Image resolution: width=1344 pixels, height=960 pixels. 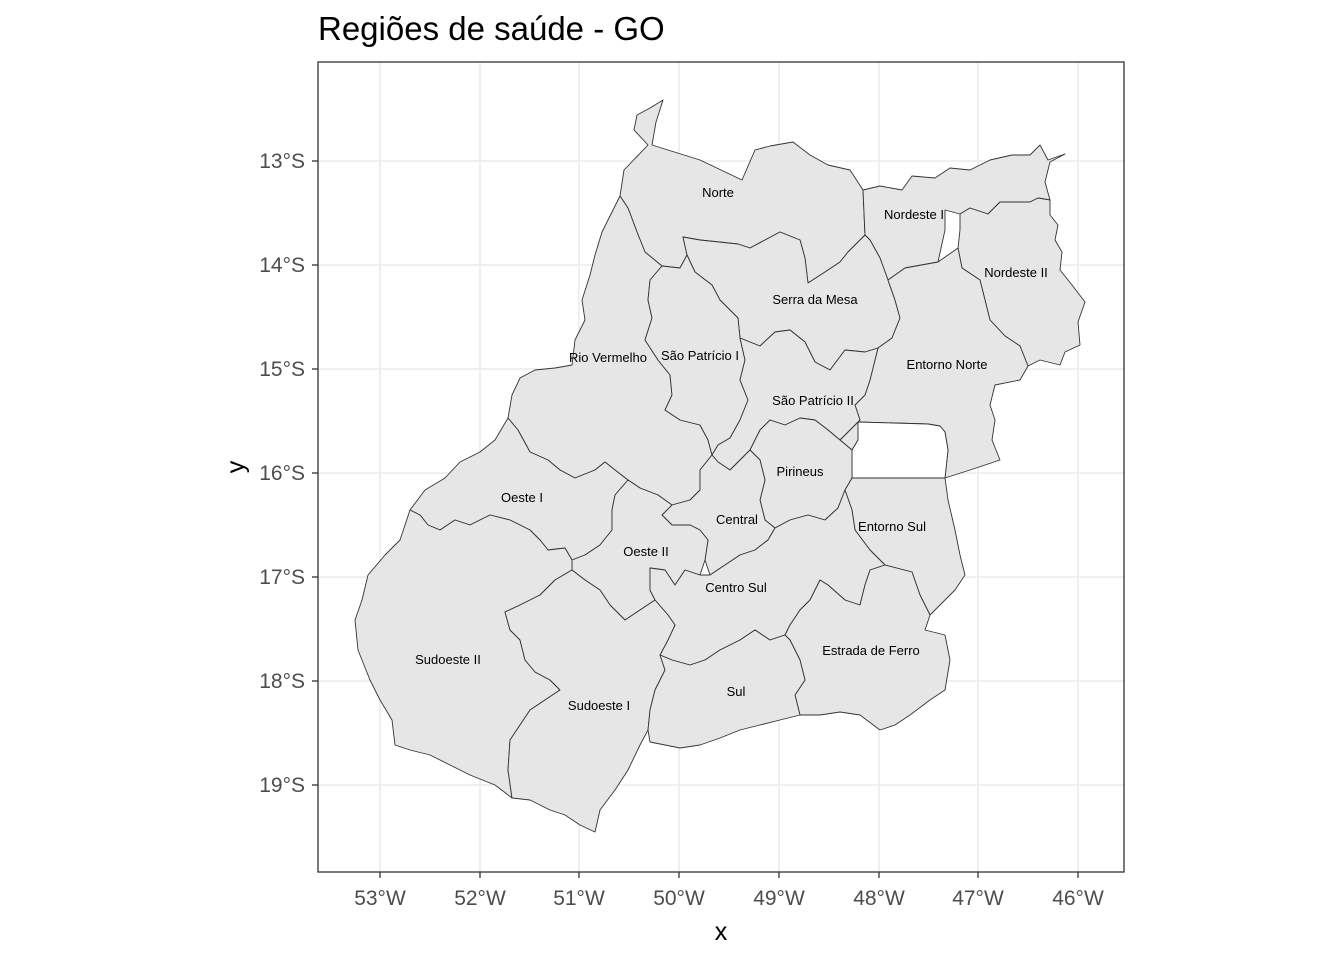 I want to click on x-tick-label: 48°W, so click(x=879, y=898).